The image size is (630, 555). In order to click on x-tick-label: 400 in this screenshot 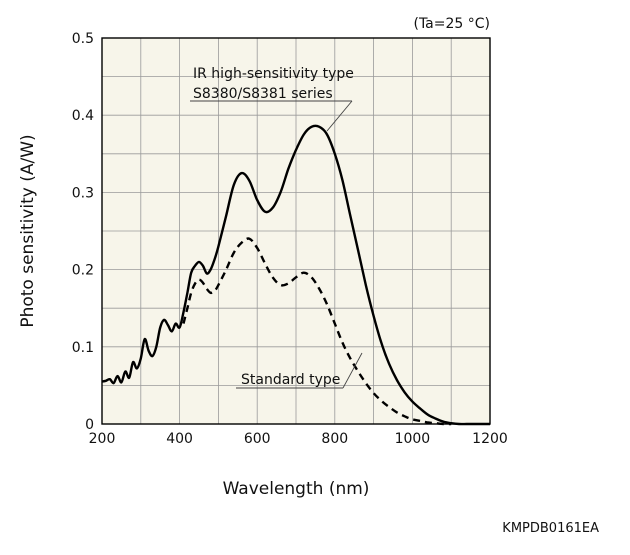, I will do `click(179, 439)`.